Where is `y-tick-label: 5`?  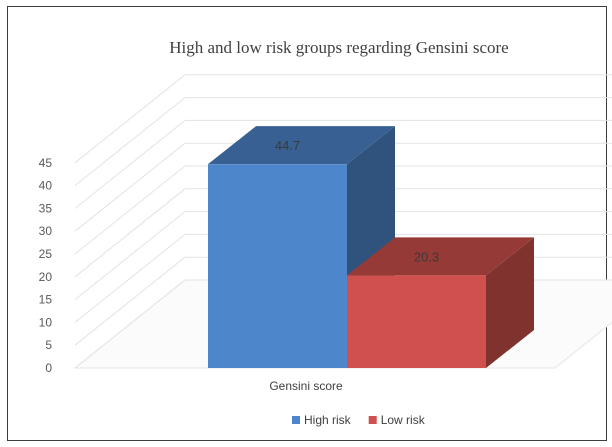
y-tick-label: 5 is located at coordinates (48, 345).